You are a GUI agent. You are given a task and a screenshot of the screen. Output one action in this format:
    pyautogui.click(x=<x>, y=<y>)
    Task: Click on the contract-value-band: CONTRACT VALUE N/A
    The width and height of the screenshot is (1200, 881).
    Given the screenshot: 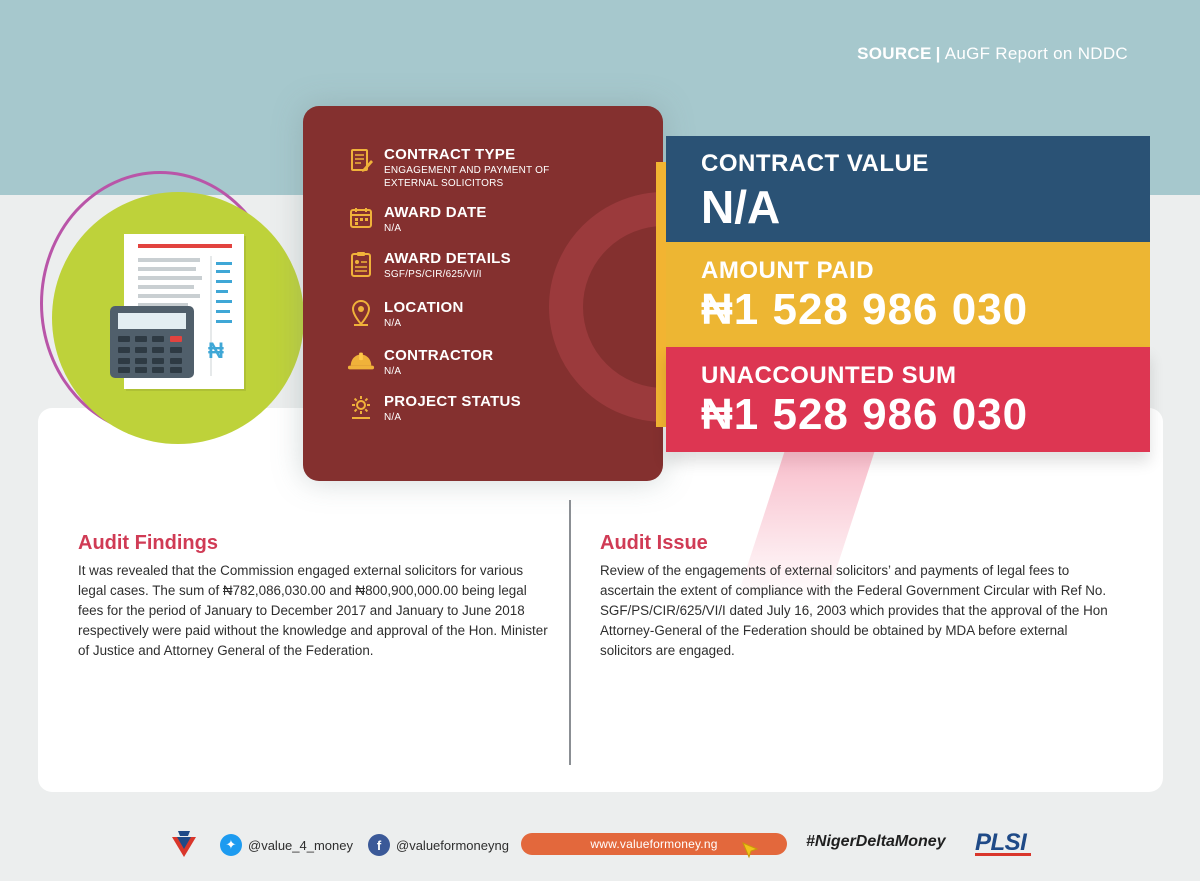 What is the action you would take?
    pyautogui.click(x=908, y=189)
    